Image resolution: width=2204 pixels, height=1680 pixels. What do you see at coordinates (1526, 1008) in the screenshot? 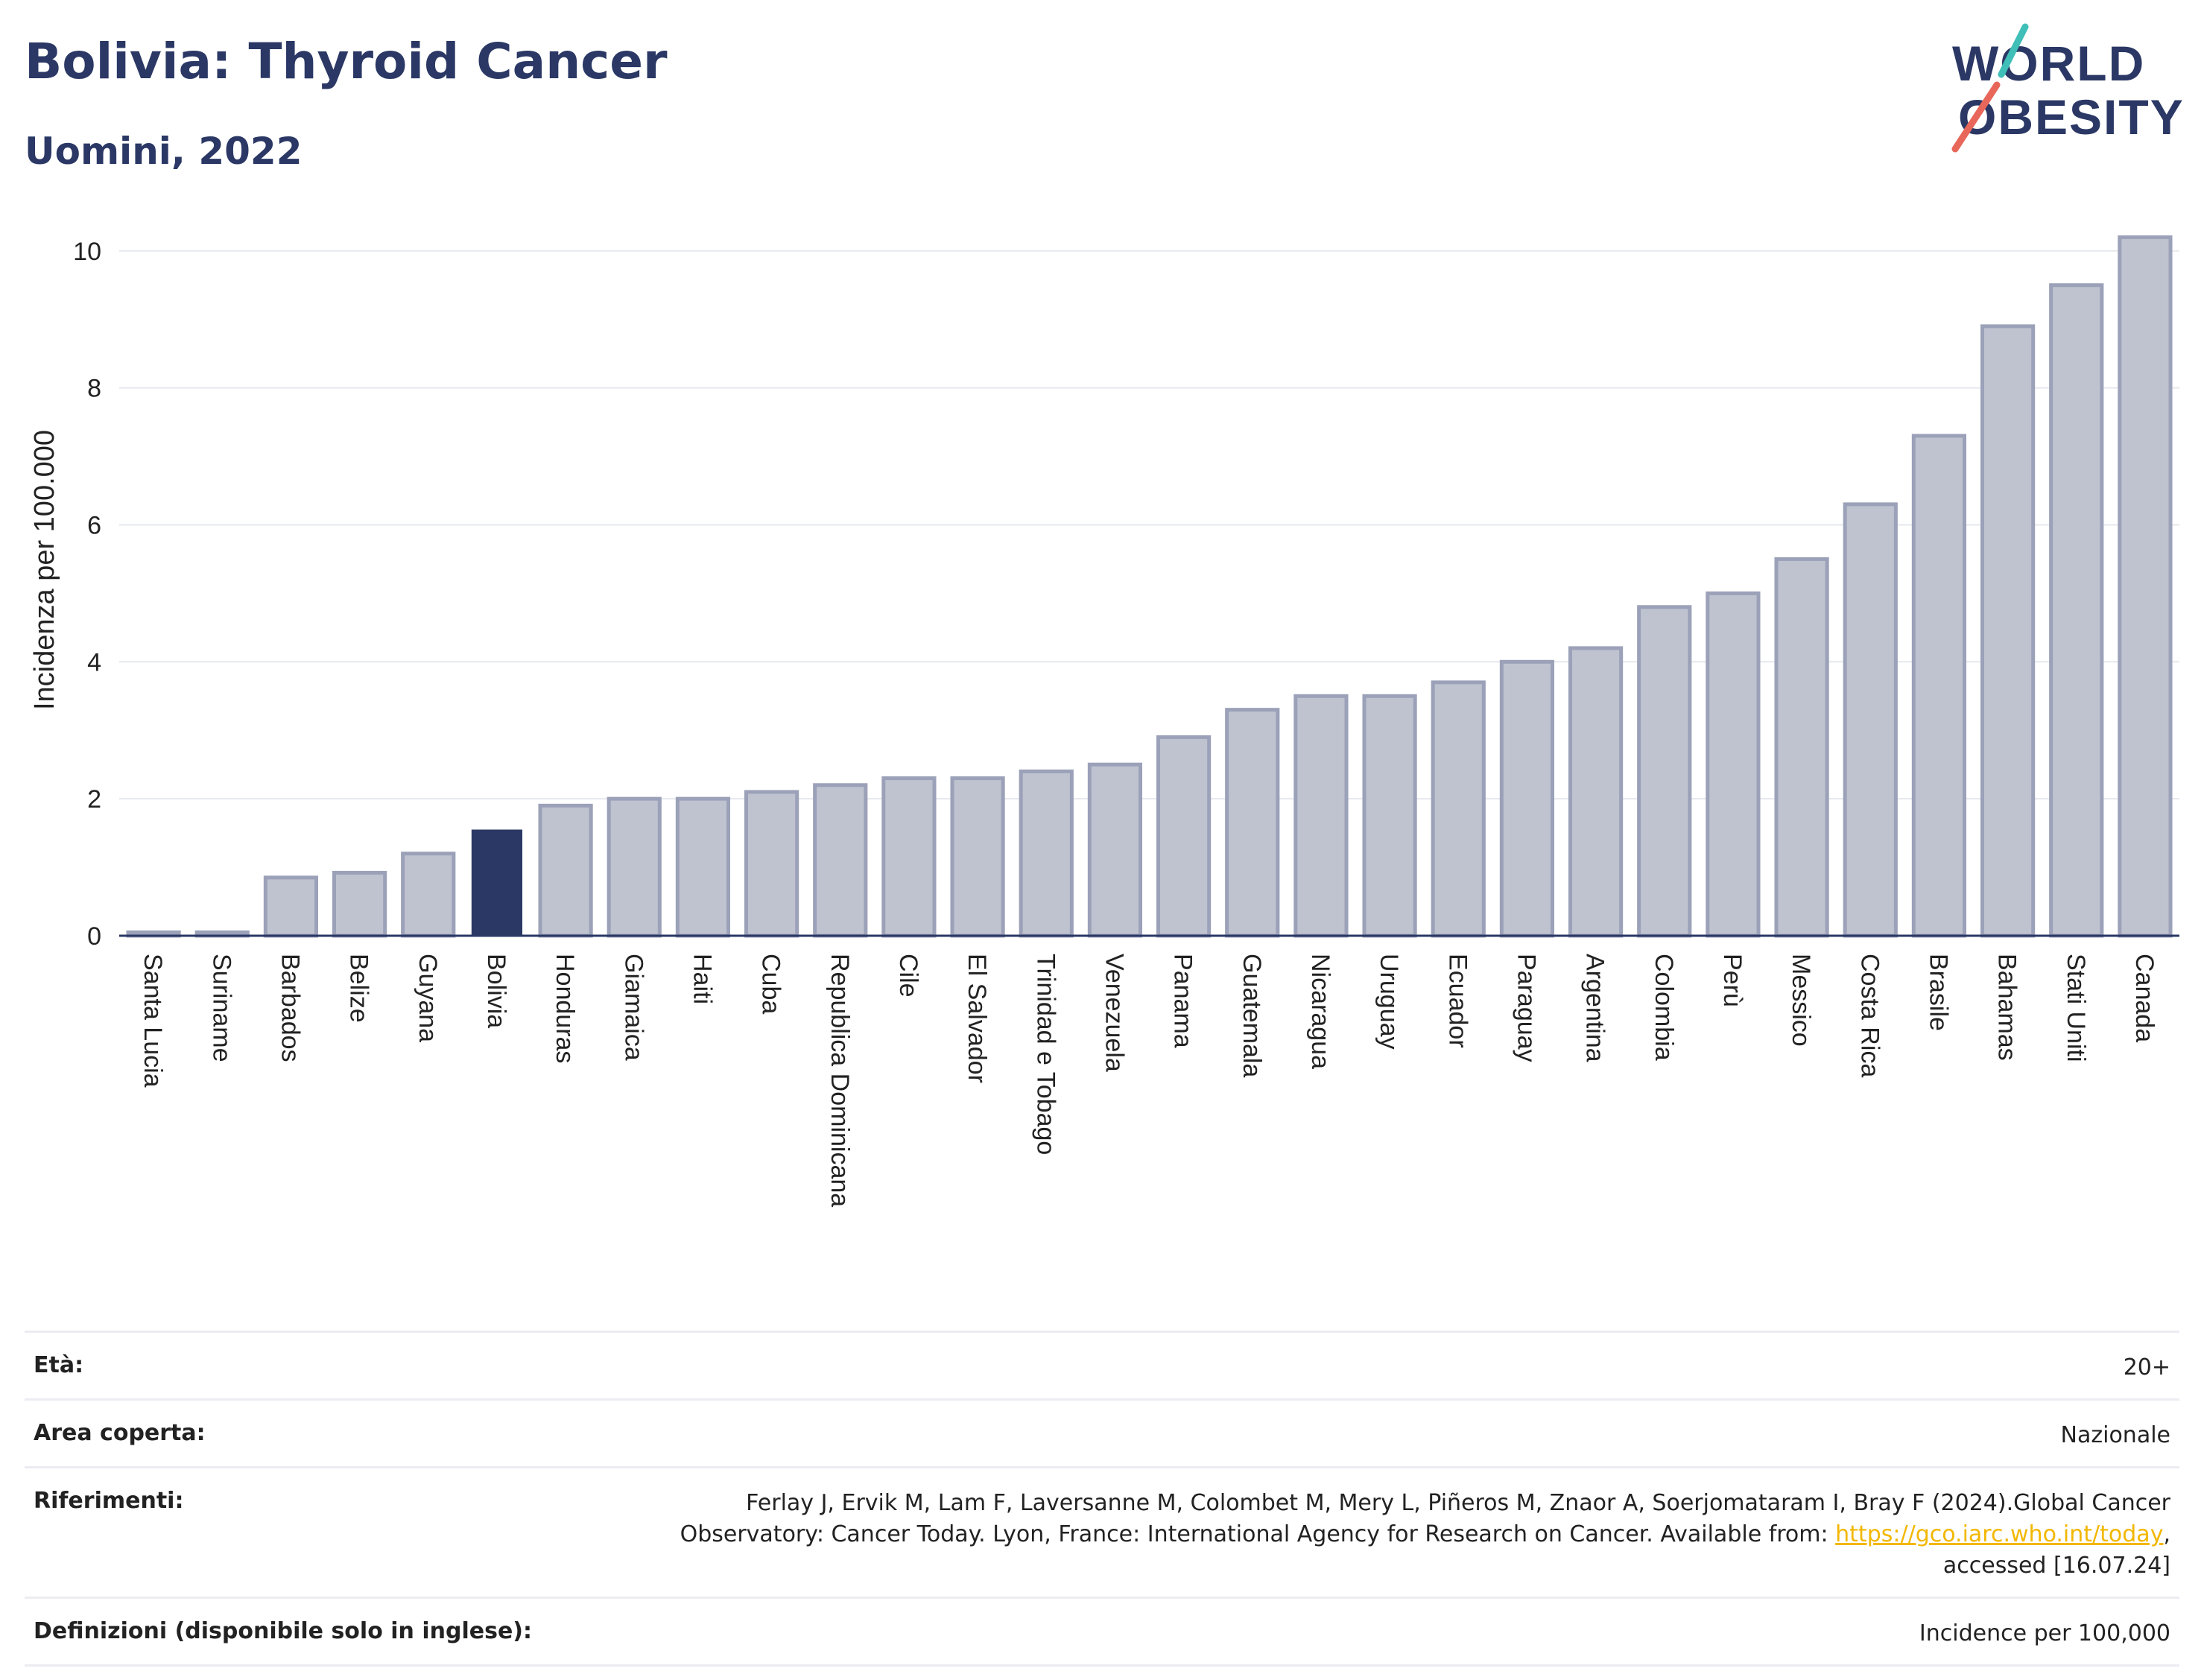
I see `x-tick-label: Paraguay` at bounding box center [1526, 1008].